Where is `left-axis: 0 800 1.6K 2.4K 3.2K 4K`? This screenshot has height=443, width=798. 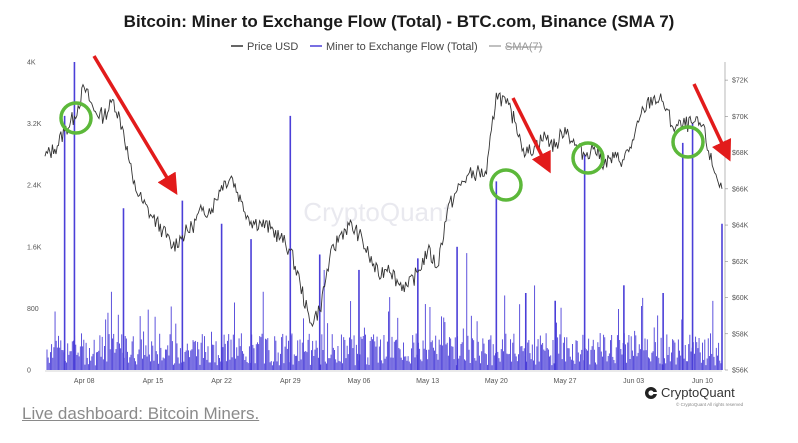
left-axis: 0 800 1.6K 2.4K 3.2K 4K is located at coordinates (34, 217).